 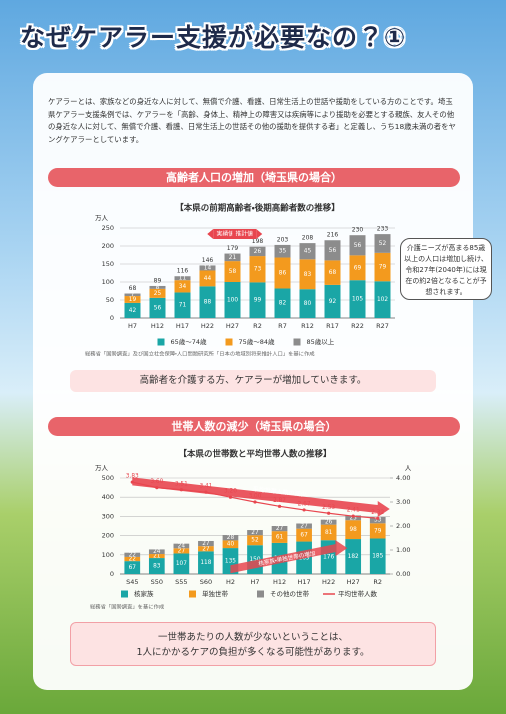 I want to click on x-tick-label: H12, so click(x=157, y=326).